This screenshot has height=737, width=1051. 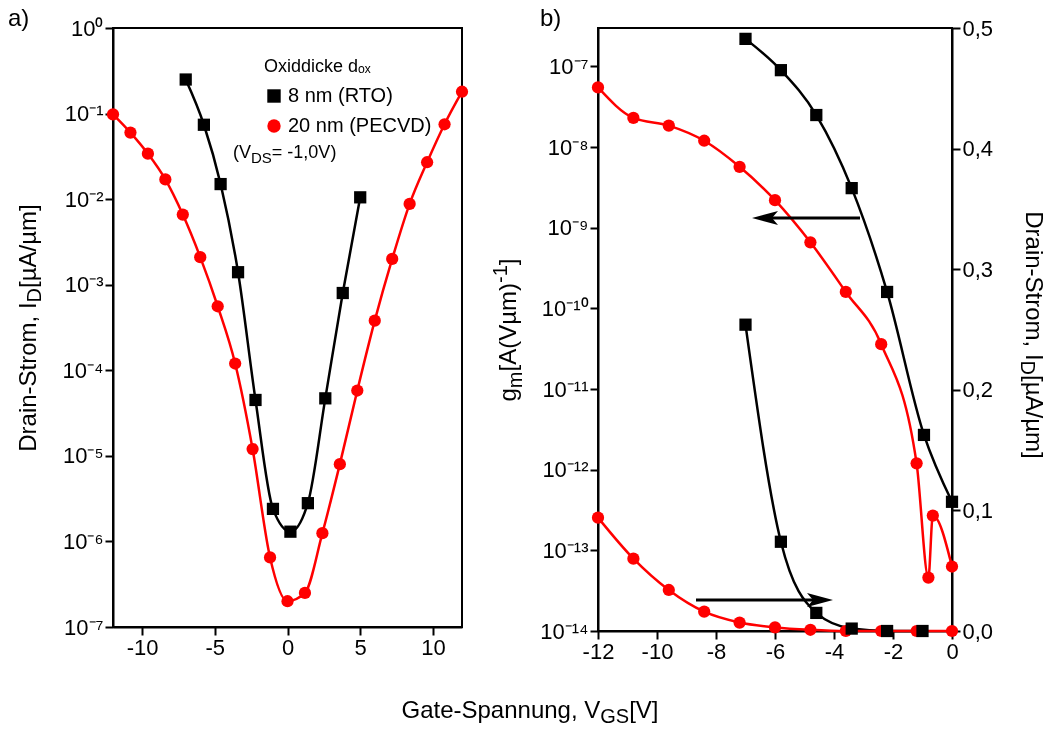 What do you see at coordinates (893, 651) in the screenshot?
I see `x-tick-label: -2` at bounding box center [893, 651].